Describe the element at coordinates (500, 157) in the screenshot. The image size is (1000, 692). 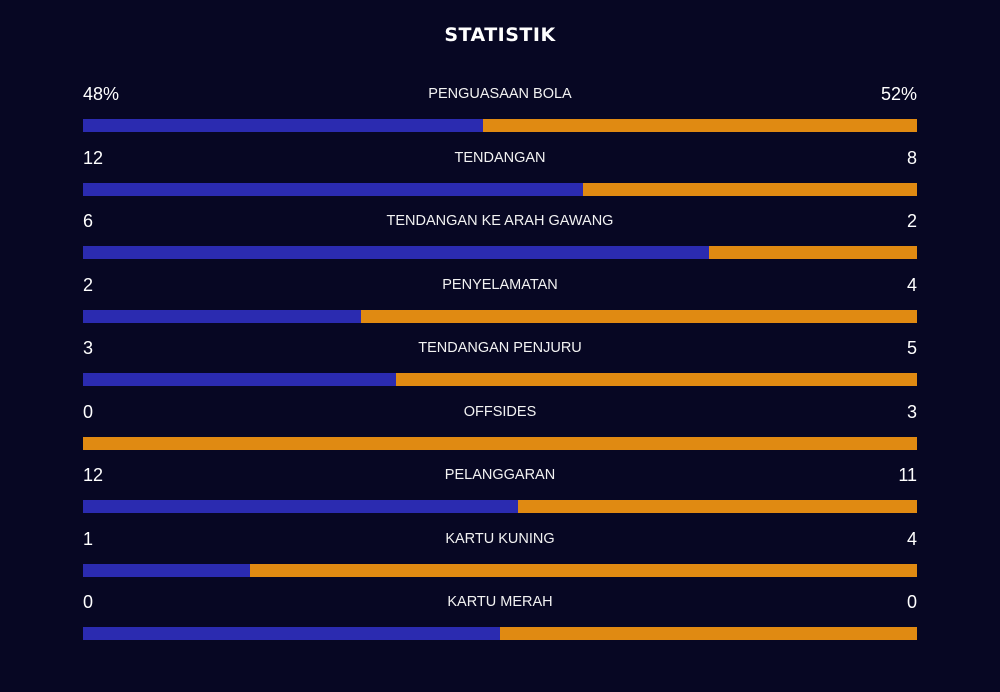
I see `stat-label: TENDANGAN` at that location.